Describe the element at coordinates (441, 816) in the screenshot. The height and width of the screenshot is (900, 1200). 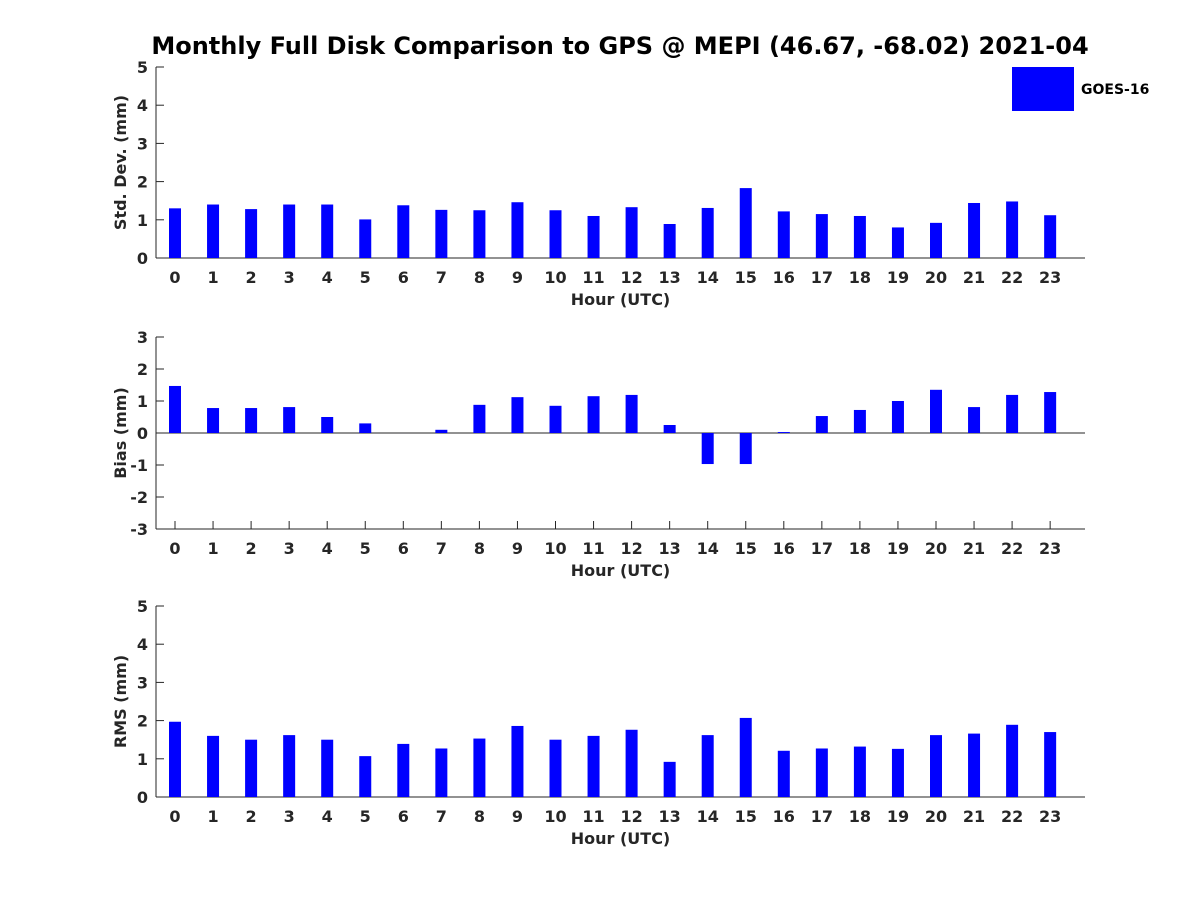
I see `x-tick-label: 7` at that location.